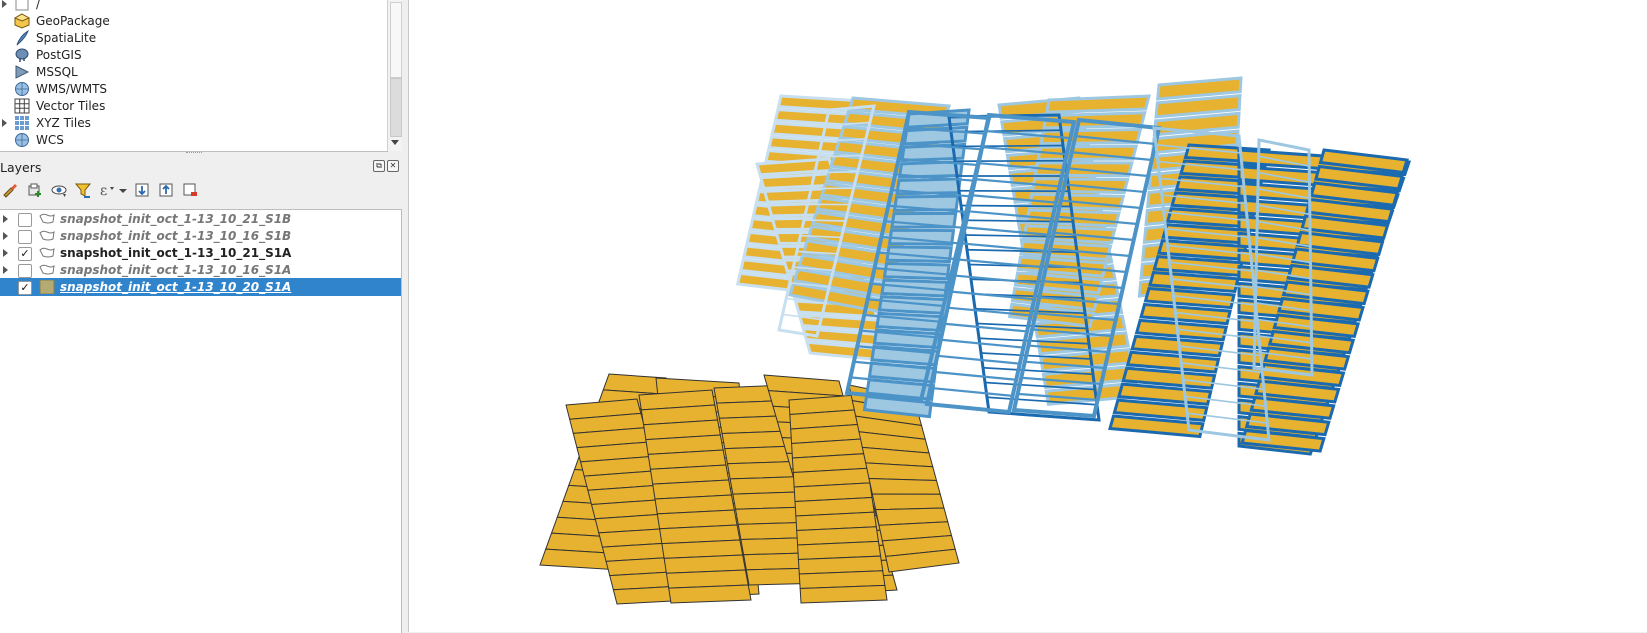 The height and width of the screenshot is (633, 1647). What do you see at coordinates (70, 106) in the screenshot?
I see `browser-item-label: Vector Tiles` at bounding box center [70, 106].